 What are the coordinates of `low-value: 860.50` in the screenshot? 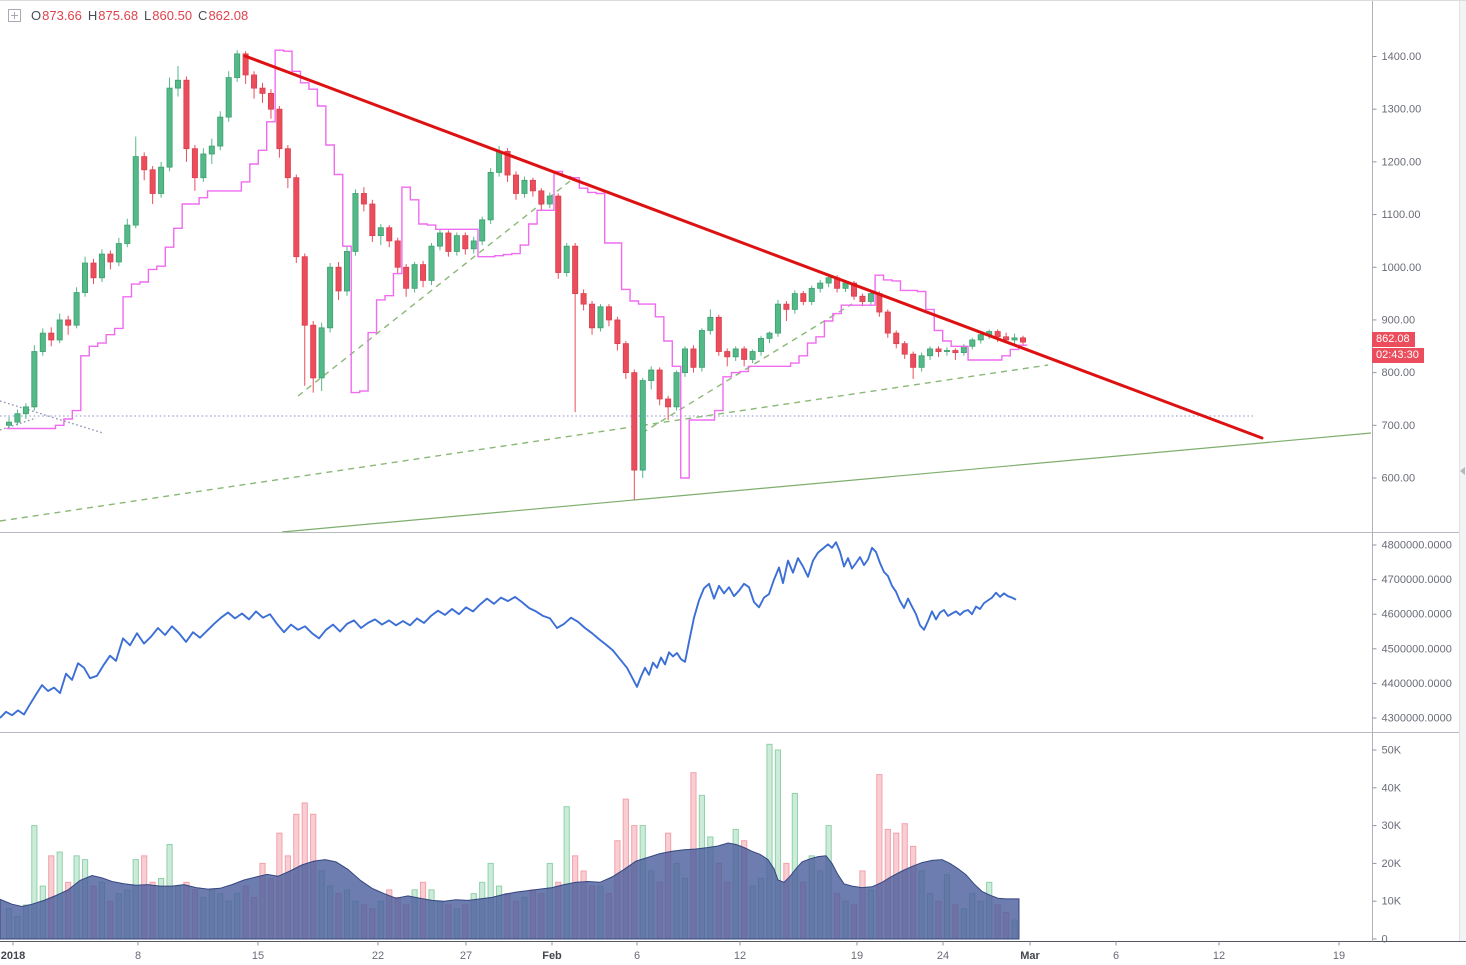 It's located at (172, 15).